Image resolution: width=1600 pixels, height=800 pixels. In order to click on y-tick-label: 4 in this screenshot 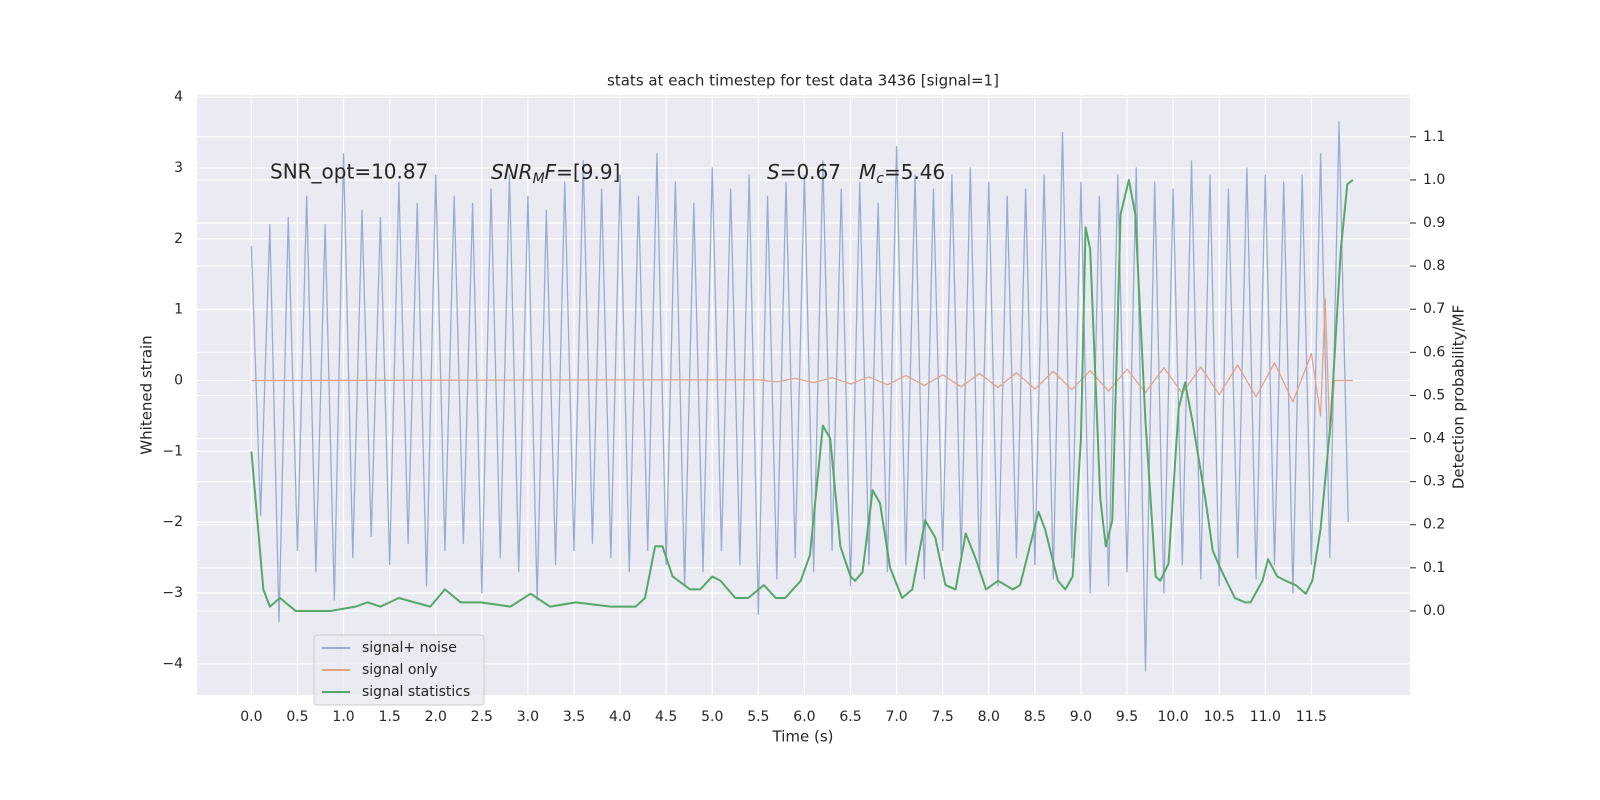, I will do `click(178, 97)`.